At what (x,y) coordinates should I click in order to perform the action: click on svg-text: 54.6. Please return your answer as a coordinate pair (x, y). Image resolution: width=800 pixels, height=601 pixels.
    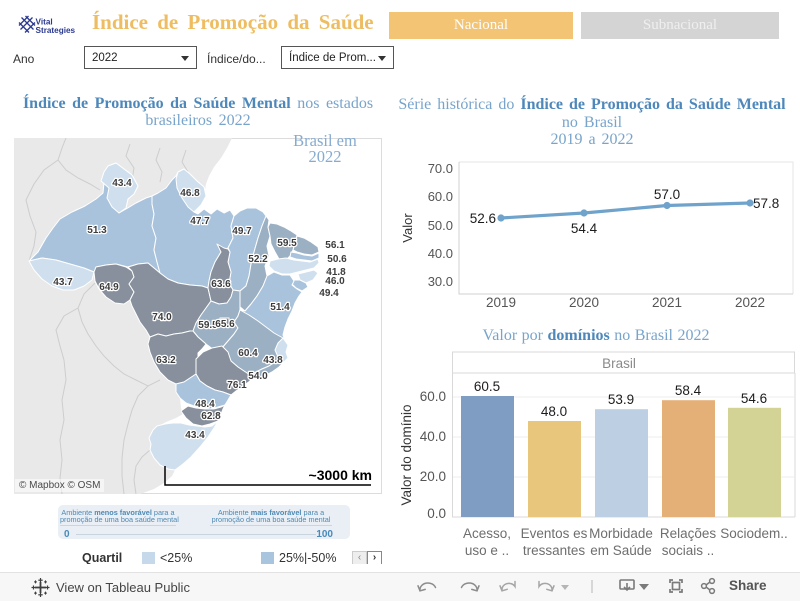
    Looking at the image, I should click on (754, 398).